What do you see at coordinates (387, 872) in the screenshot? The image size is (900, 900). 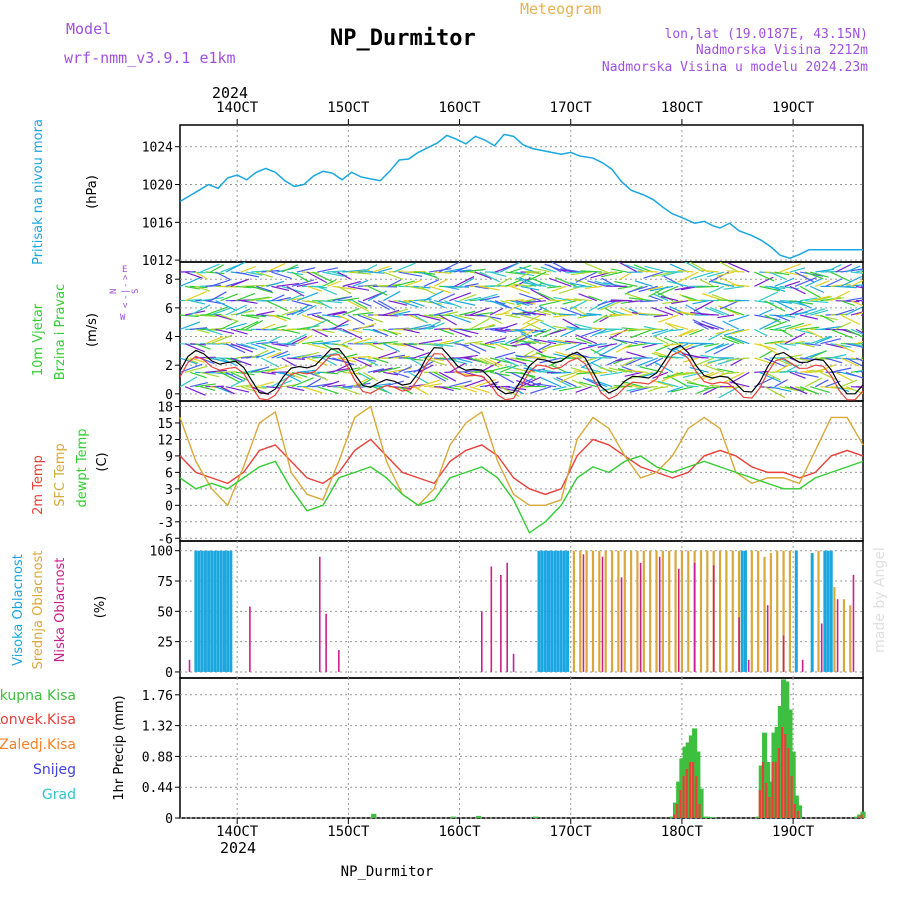 I see `footer-title: NP_Durmitor` at bounding box center [387, 872].